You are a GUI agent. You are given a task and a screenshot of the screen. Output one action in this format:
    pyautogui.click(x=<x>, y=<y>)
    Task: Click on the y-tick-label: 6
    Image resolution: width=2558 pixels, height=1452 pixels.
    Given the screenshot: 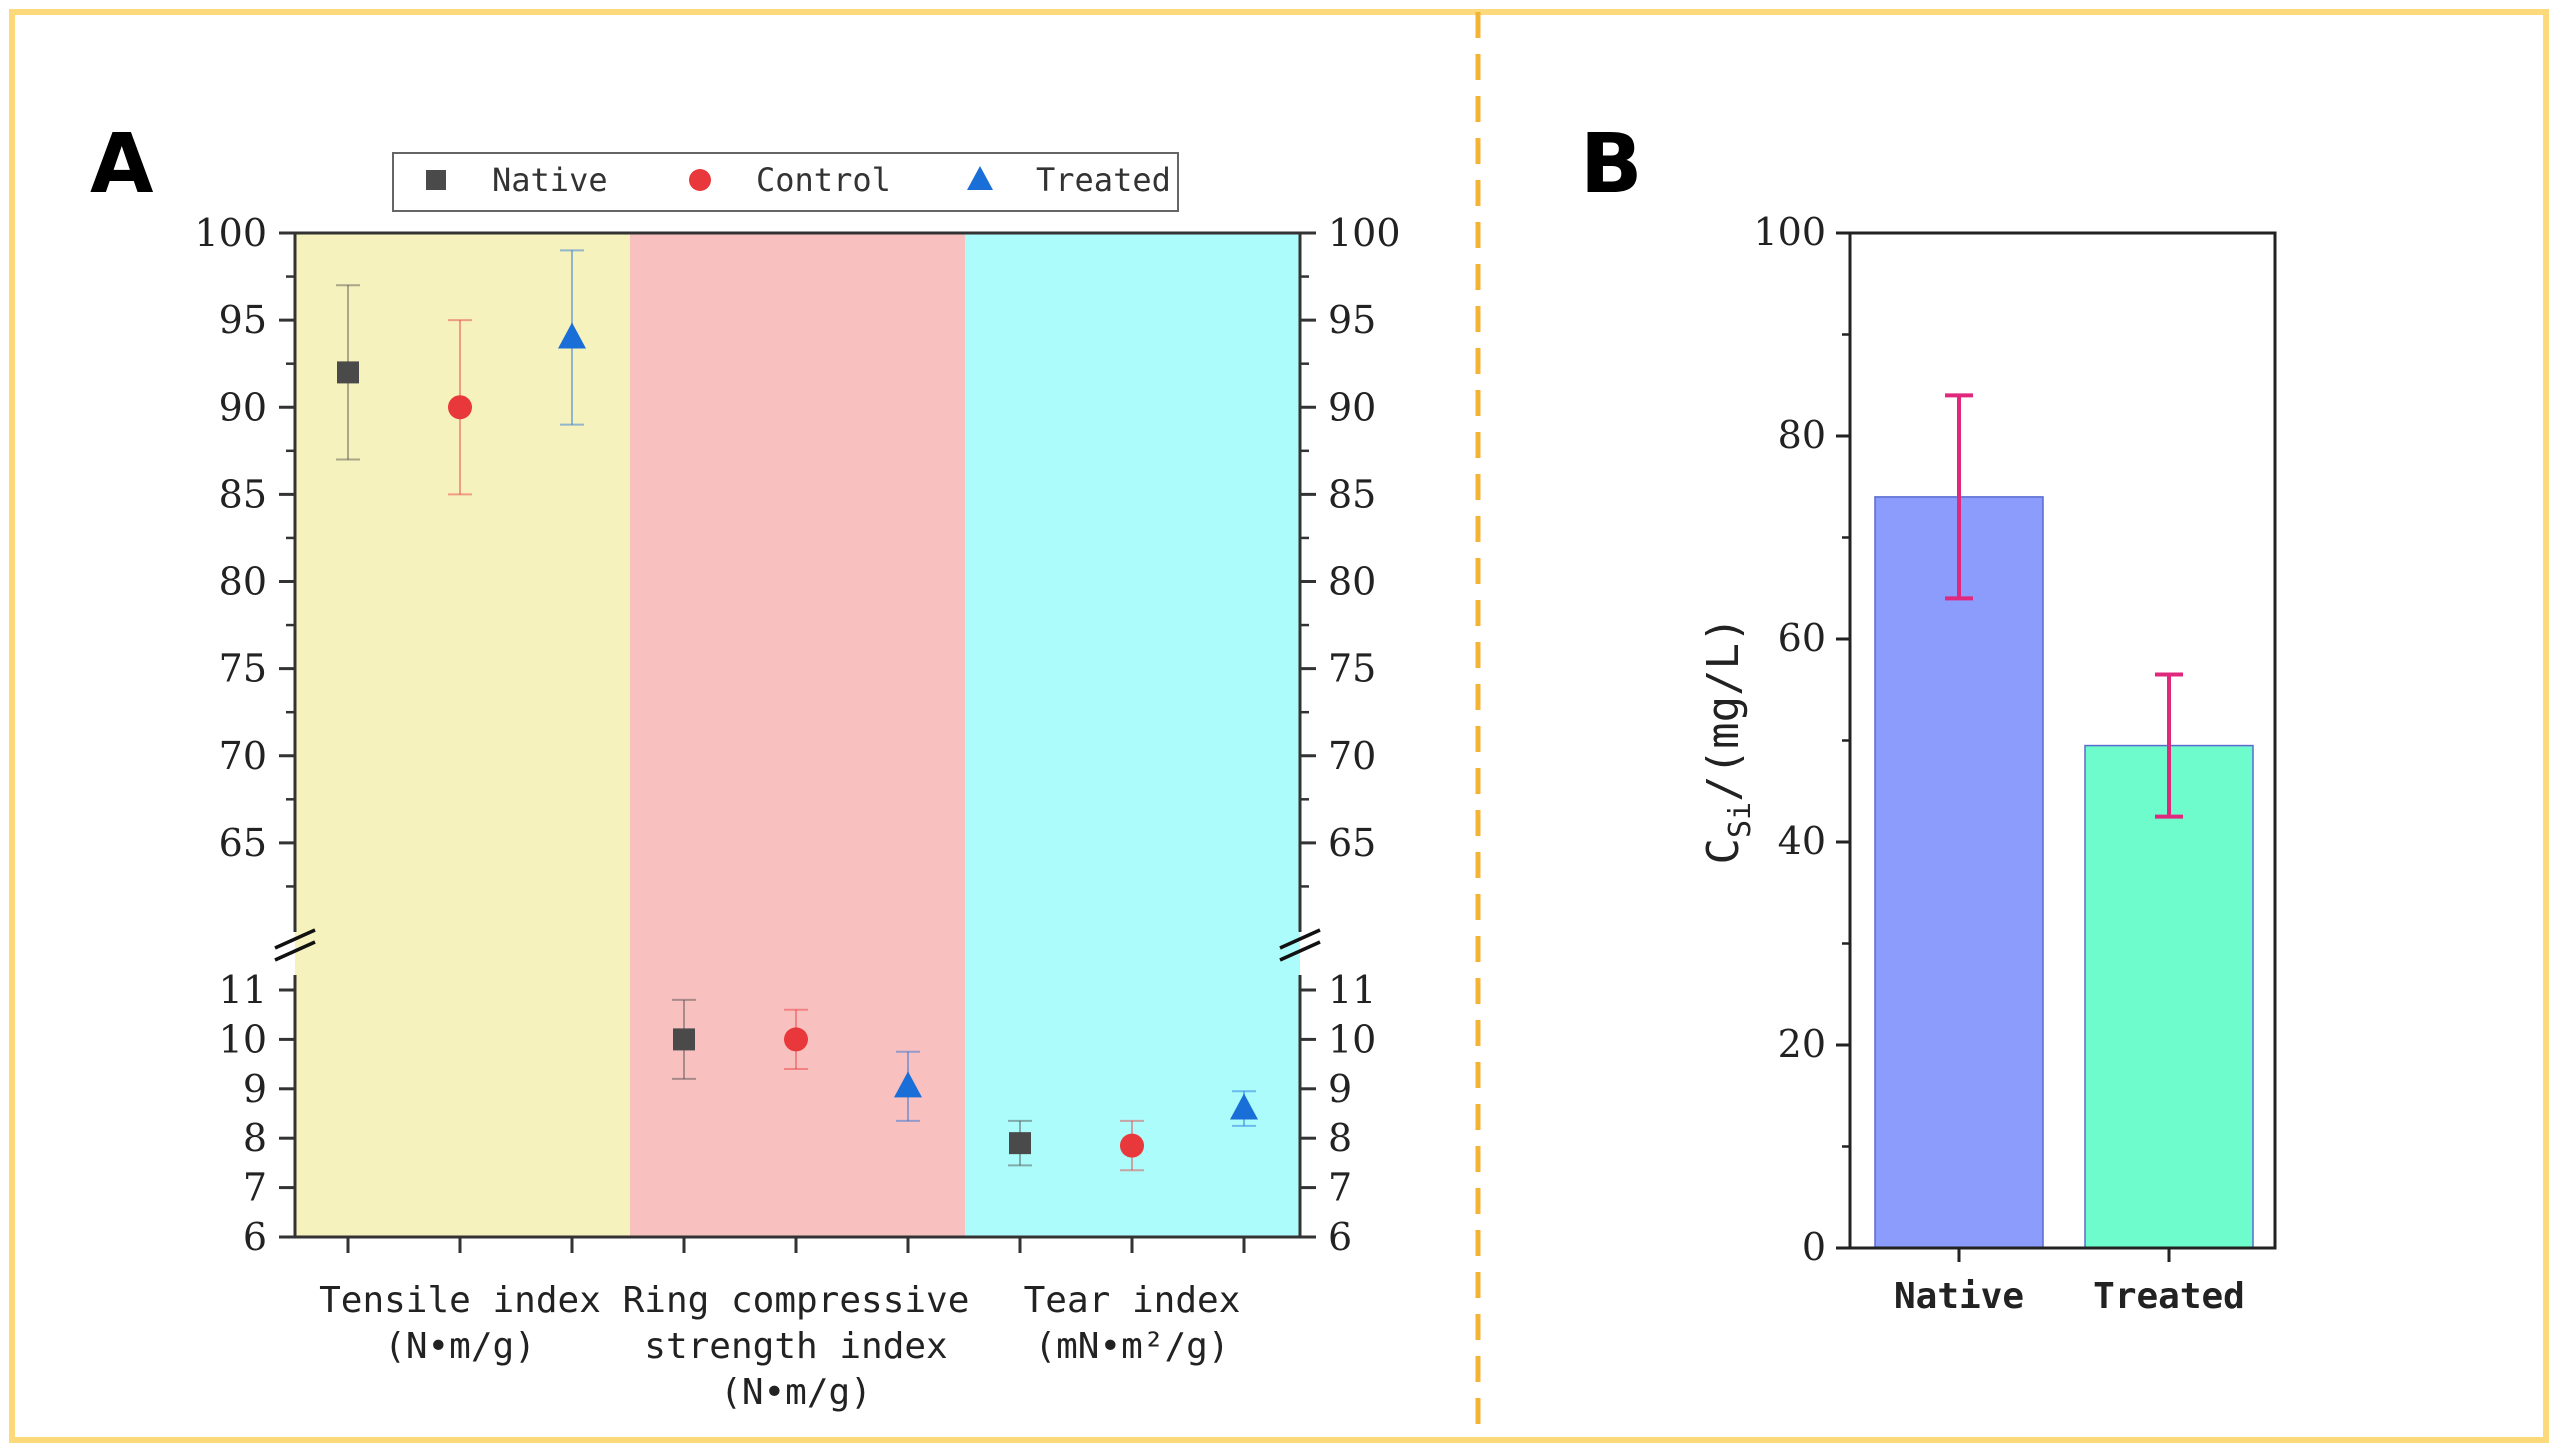 What is the action you would take?
    pyautogui.click(x=255, y=1237)
    